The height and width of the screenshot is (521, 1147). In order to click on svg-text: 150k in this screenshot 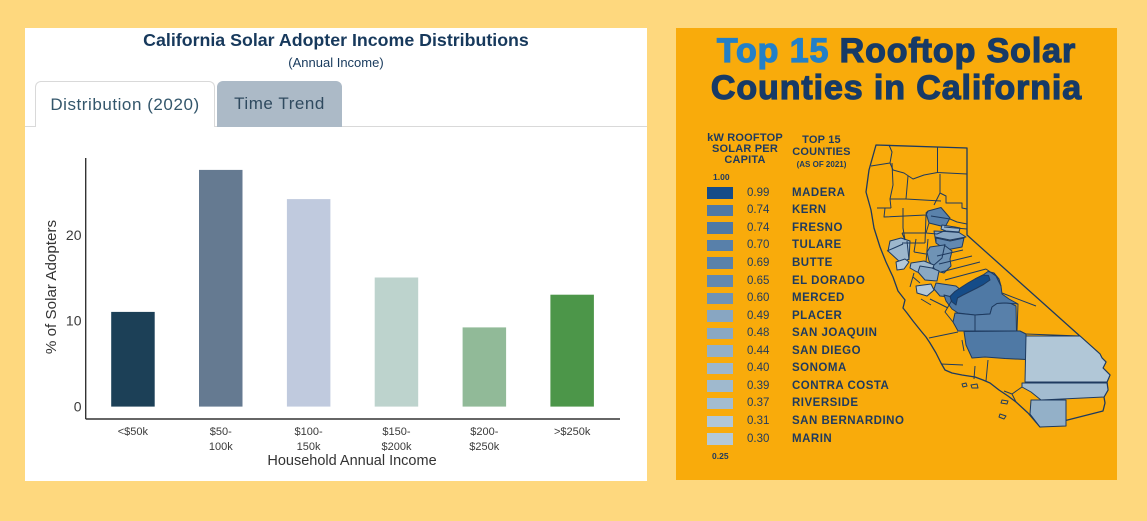, I will do `click(309, 447)`.